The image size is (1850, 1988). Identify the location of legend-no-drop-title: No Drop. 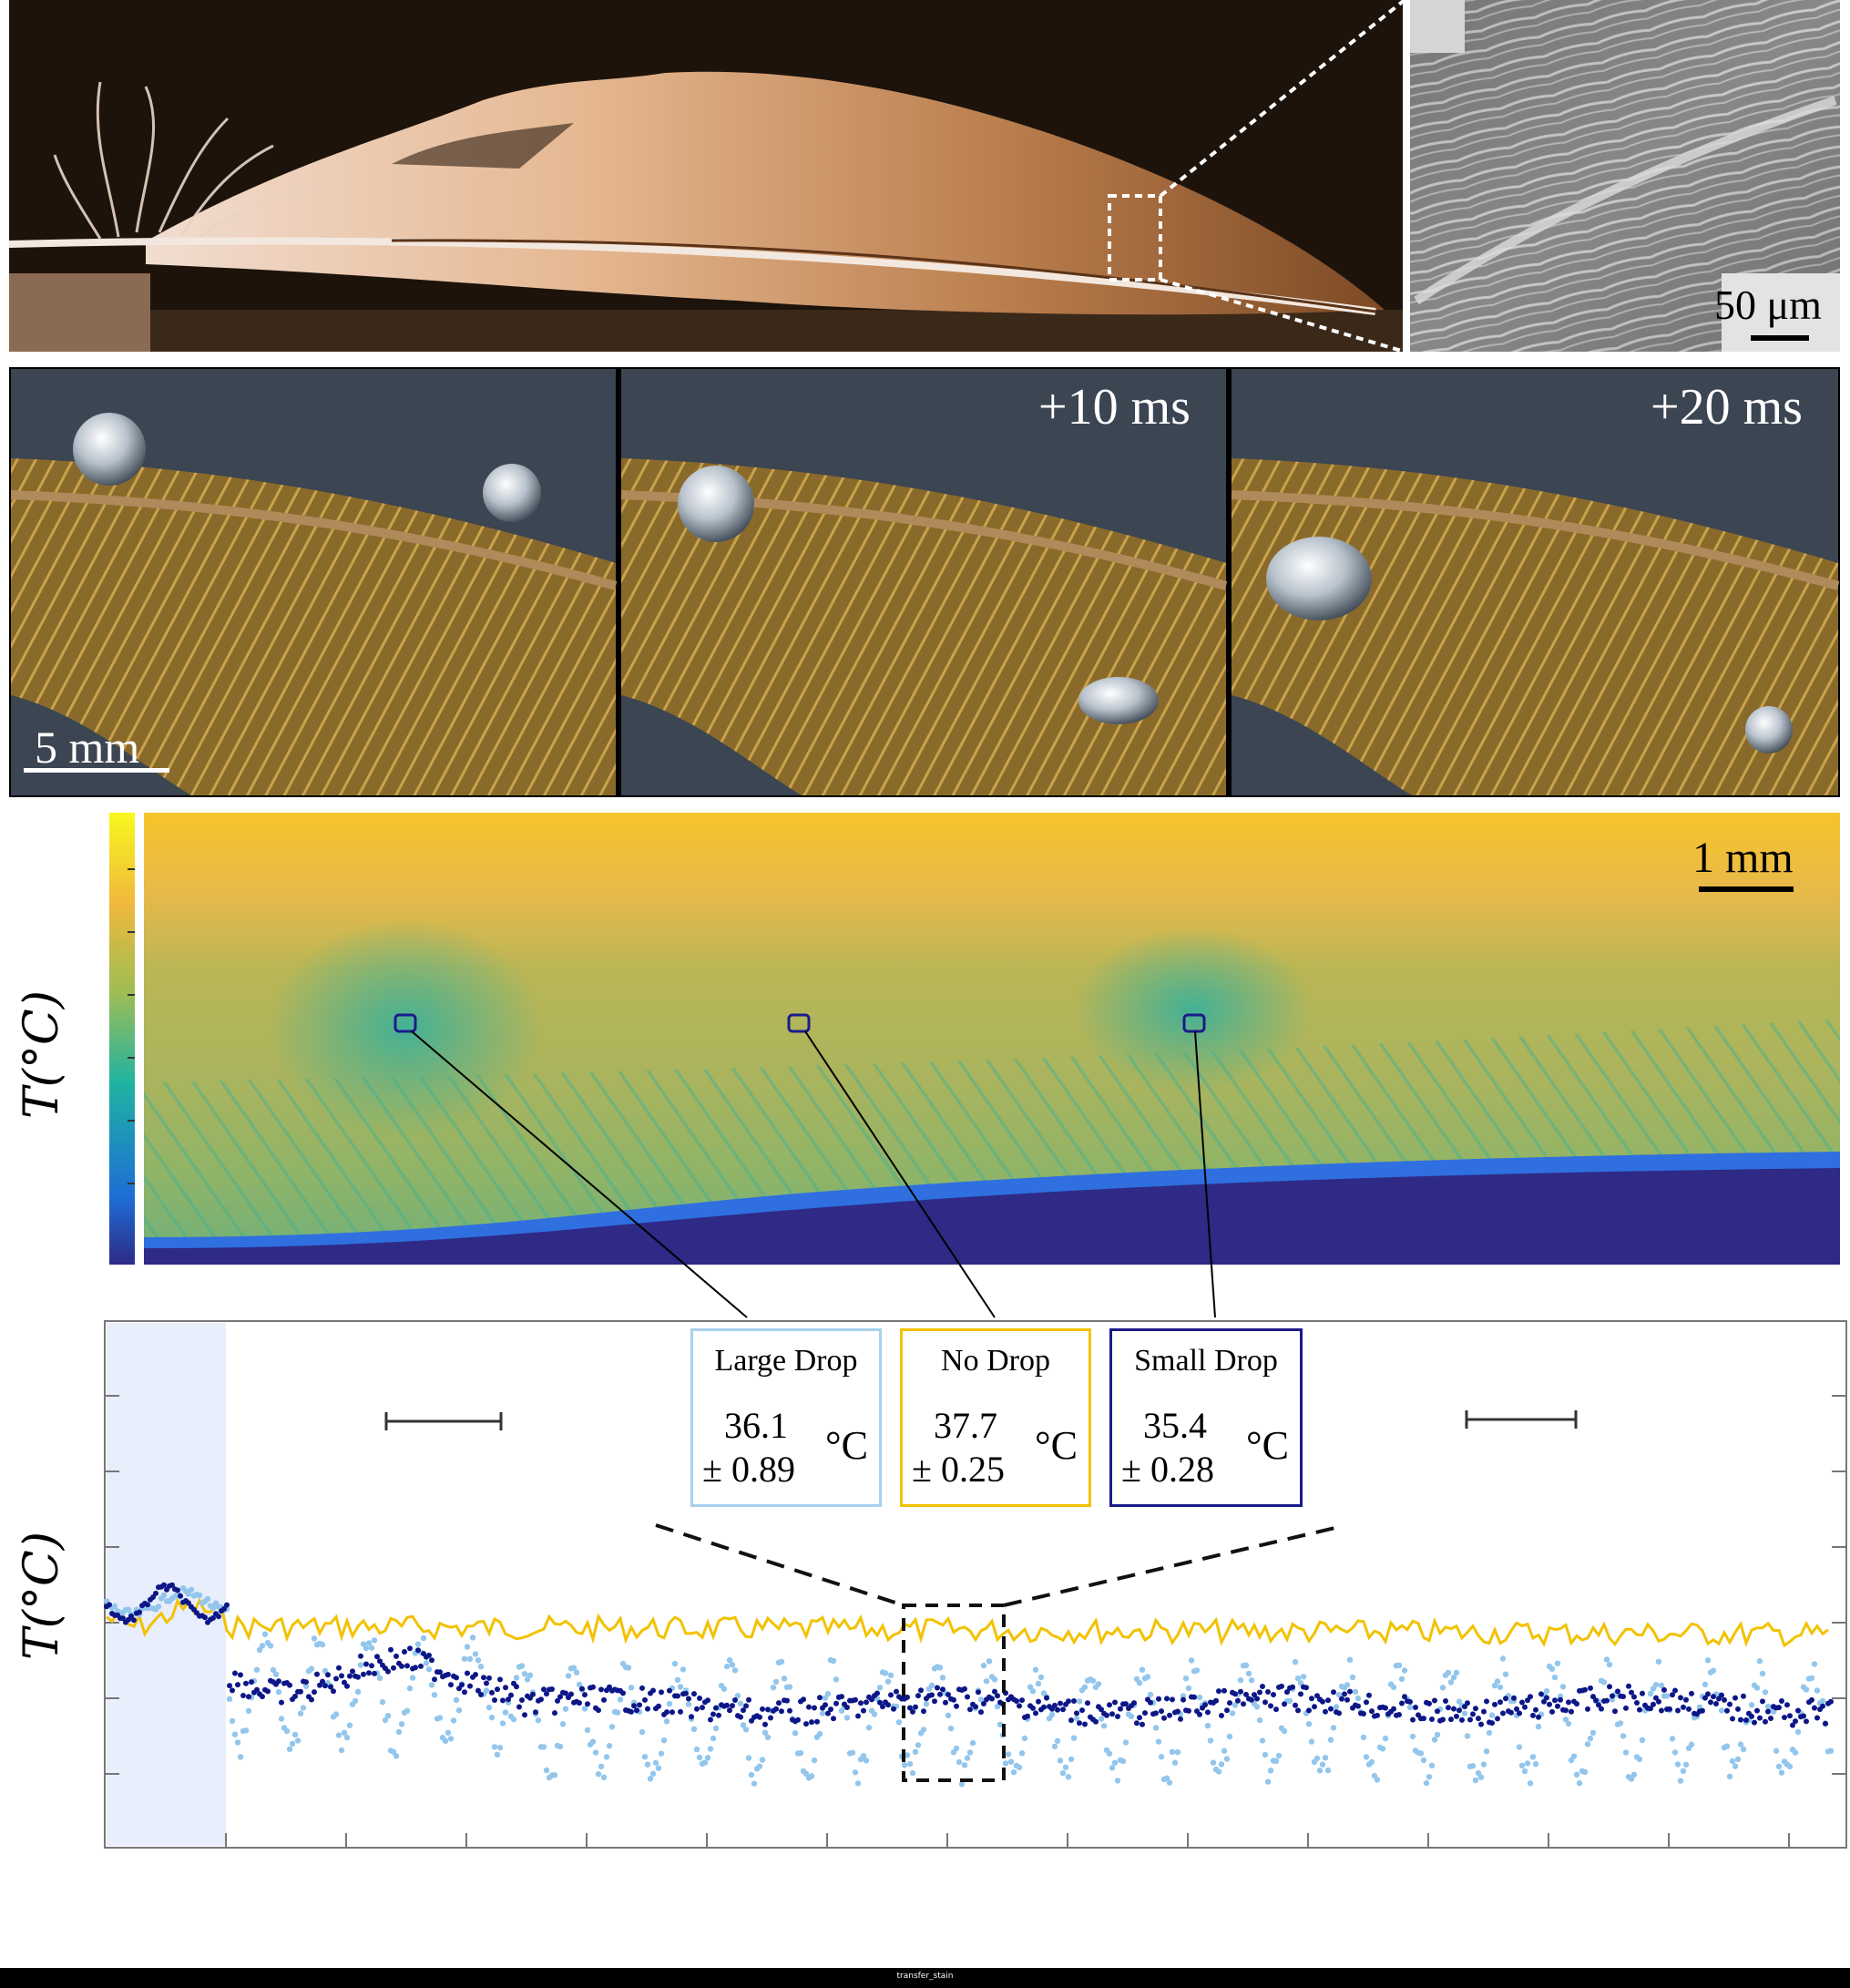
(996, 1361).